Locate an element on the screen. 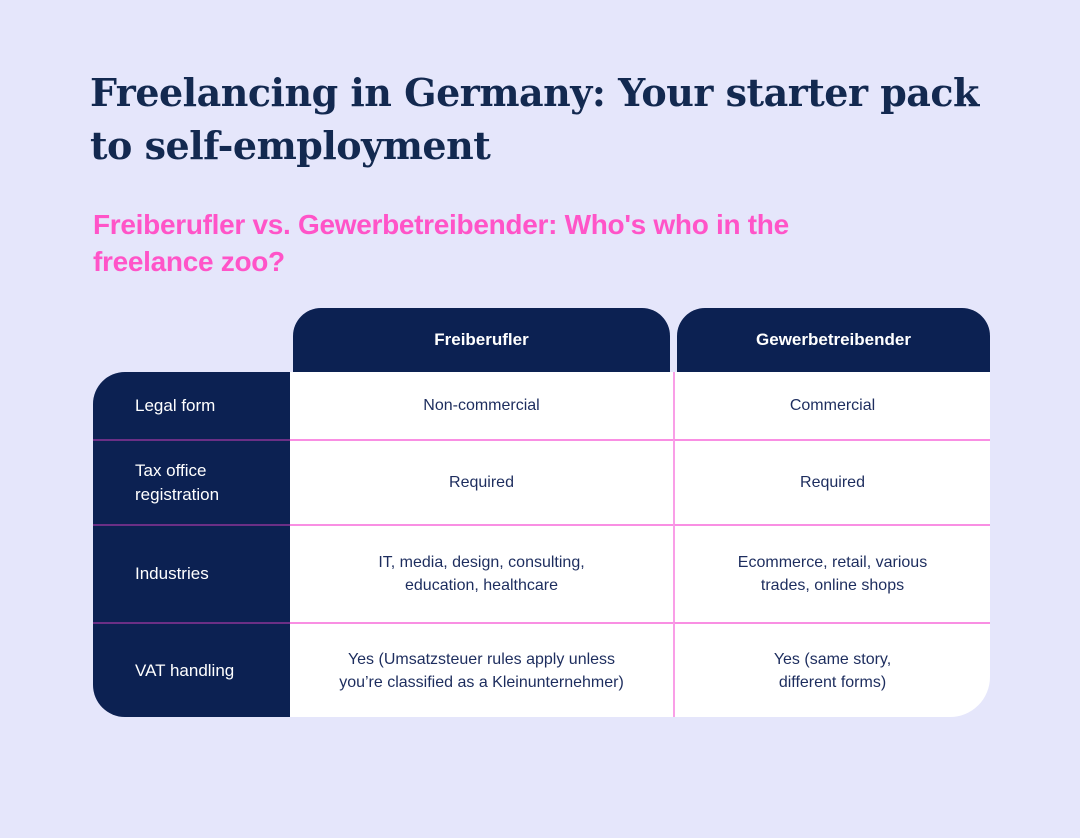  row-label: Tax office registration is located at coordinates (191, 481).